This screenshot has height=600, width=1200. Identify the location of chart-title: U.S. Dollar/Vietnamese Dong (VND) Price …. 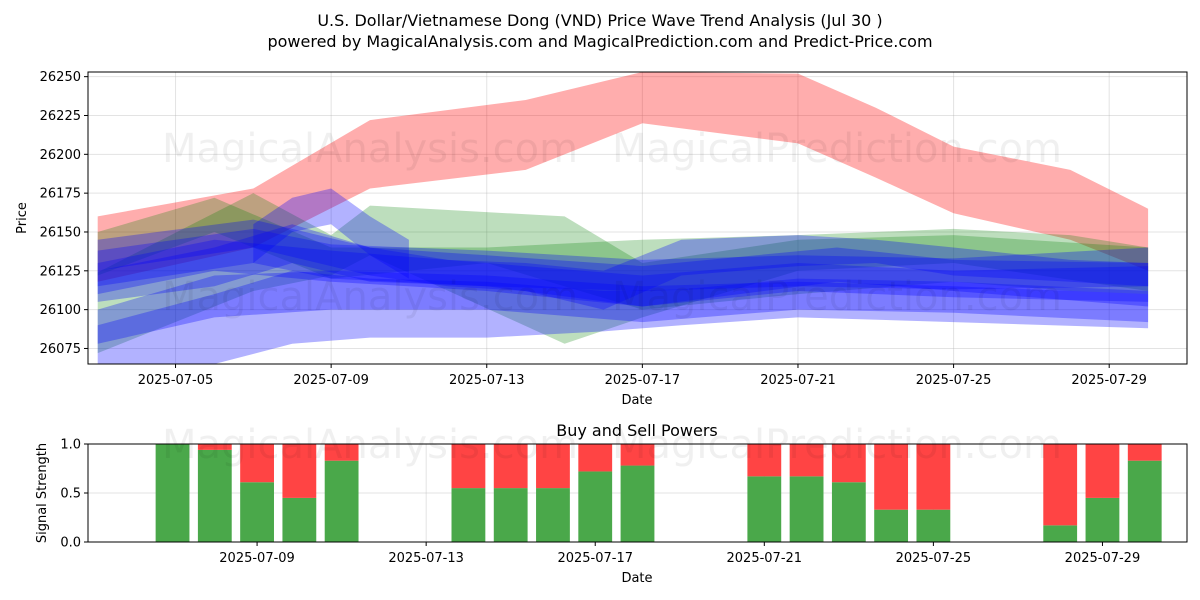
(599, 20).